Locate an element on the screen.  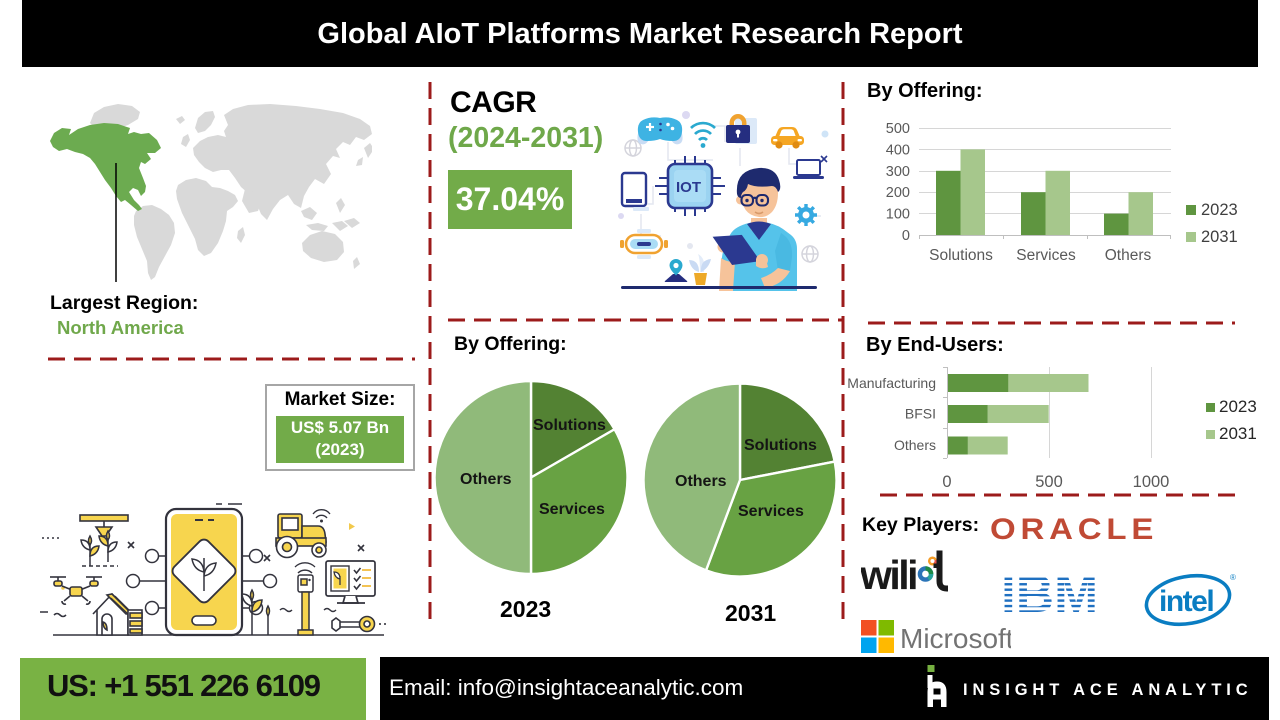
svg-text: 400 is located at coordinates (898, 150).